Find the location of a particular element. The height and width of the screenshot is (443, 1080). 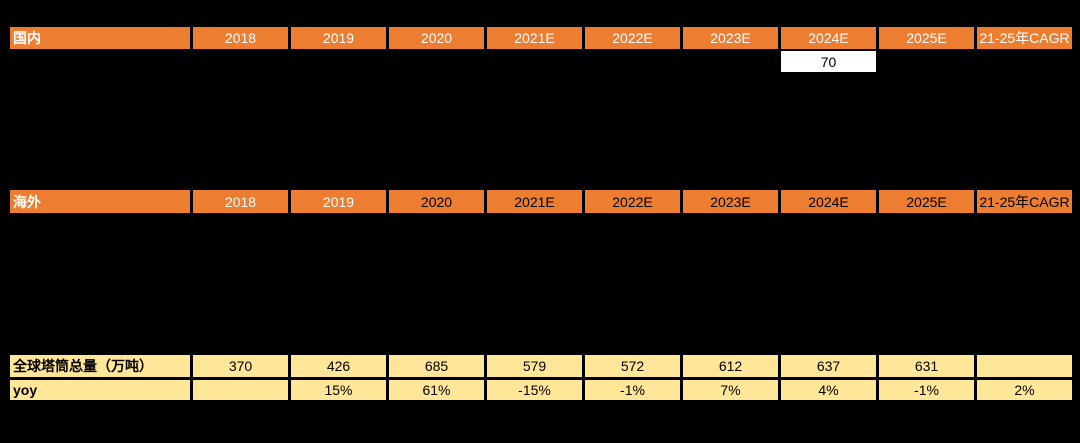

overseas-header-cell: 2021E is located at coordinates (534, 201).